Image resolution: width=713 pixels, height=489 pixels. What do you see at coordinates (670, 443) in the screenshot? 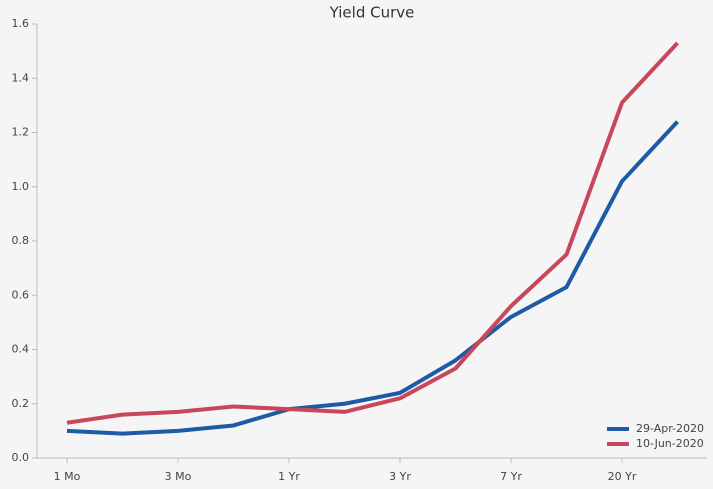
I see `legend-label: 10-Jun-2020` at bounding box center [670, 443].